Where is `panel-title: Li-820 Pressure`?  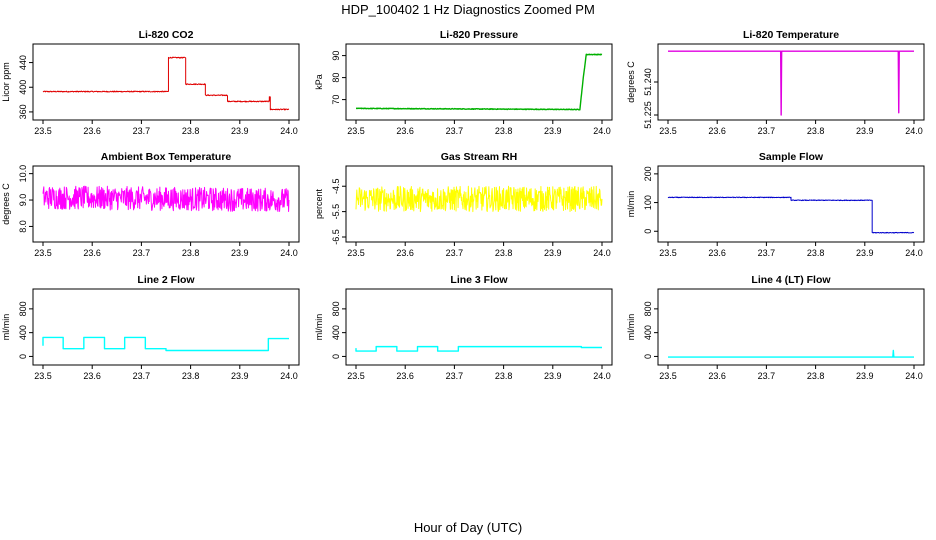 panel-title: Li-820 Pressure is located at coordinates (479, 35).